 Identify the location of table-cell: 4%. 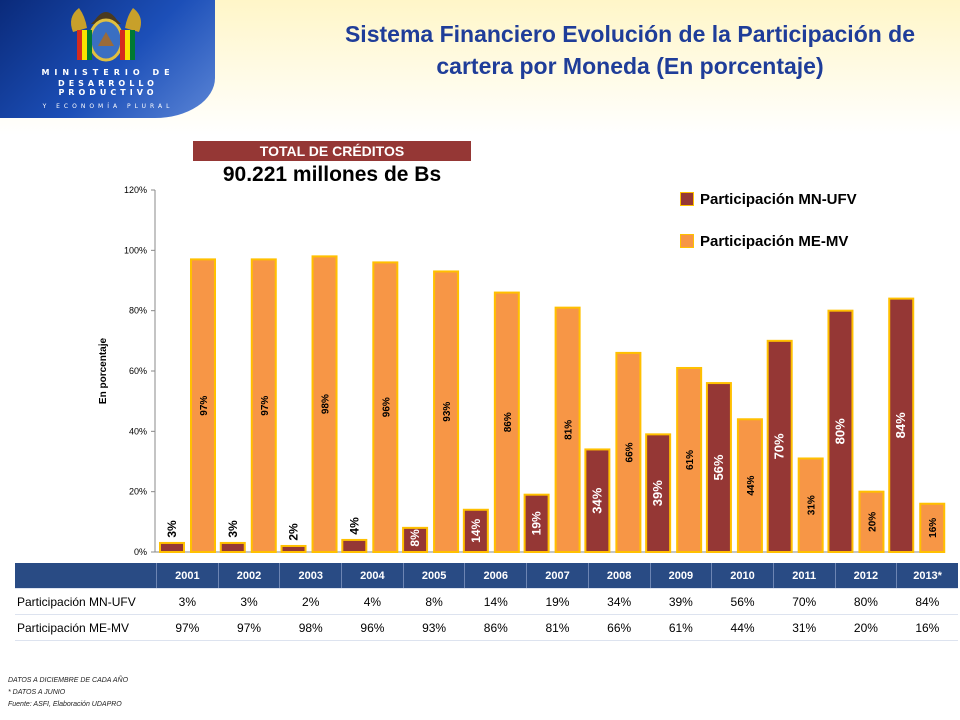
(372, 601).